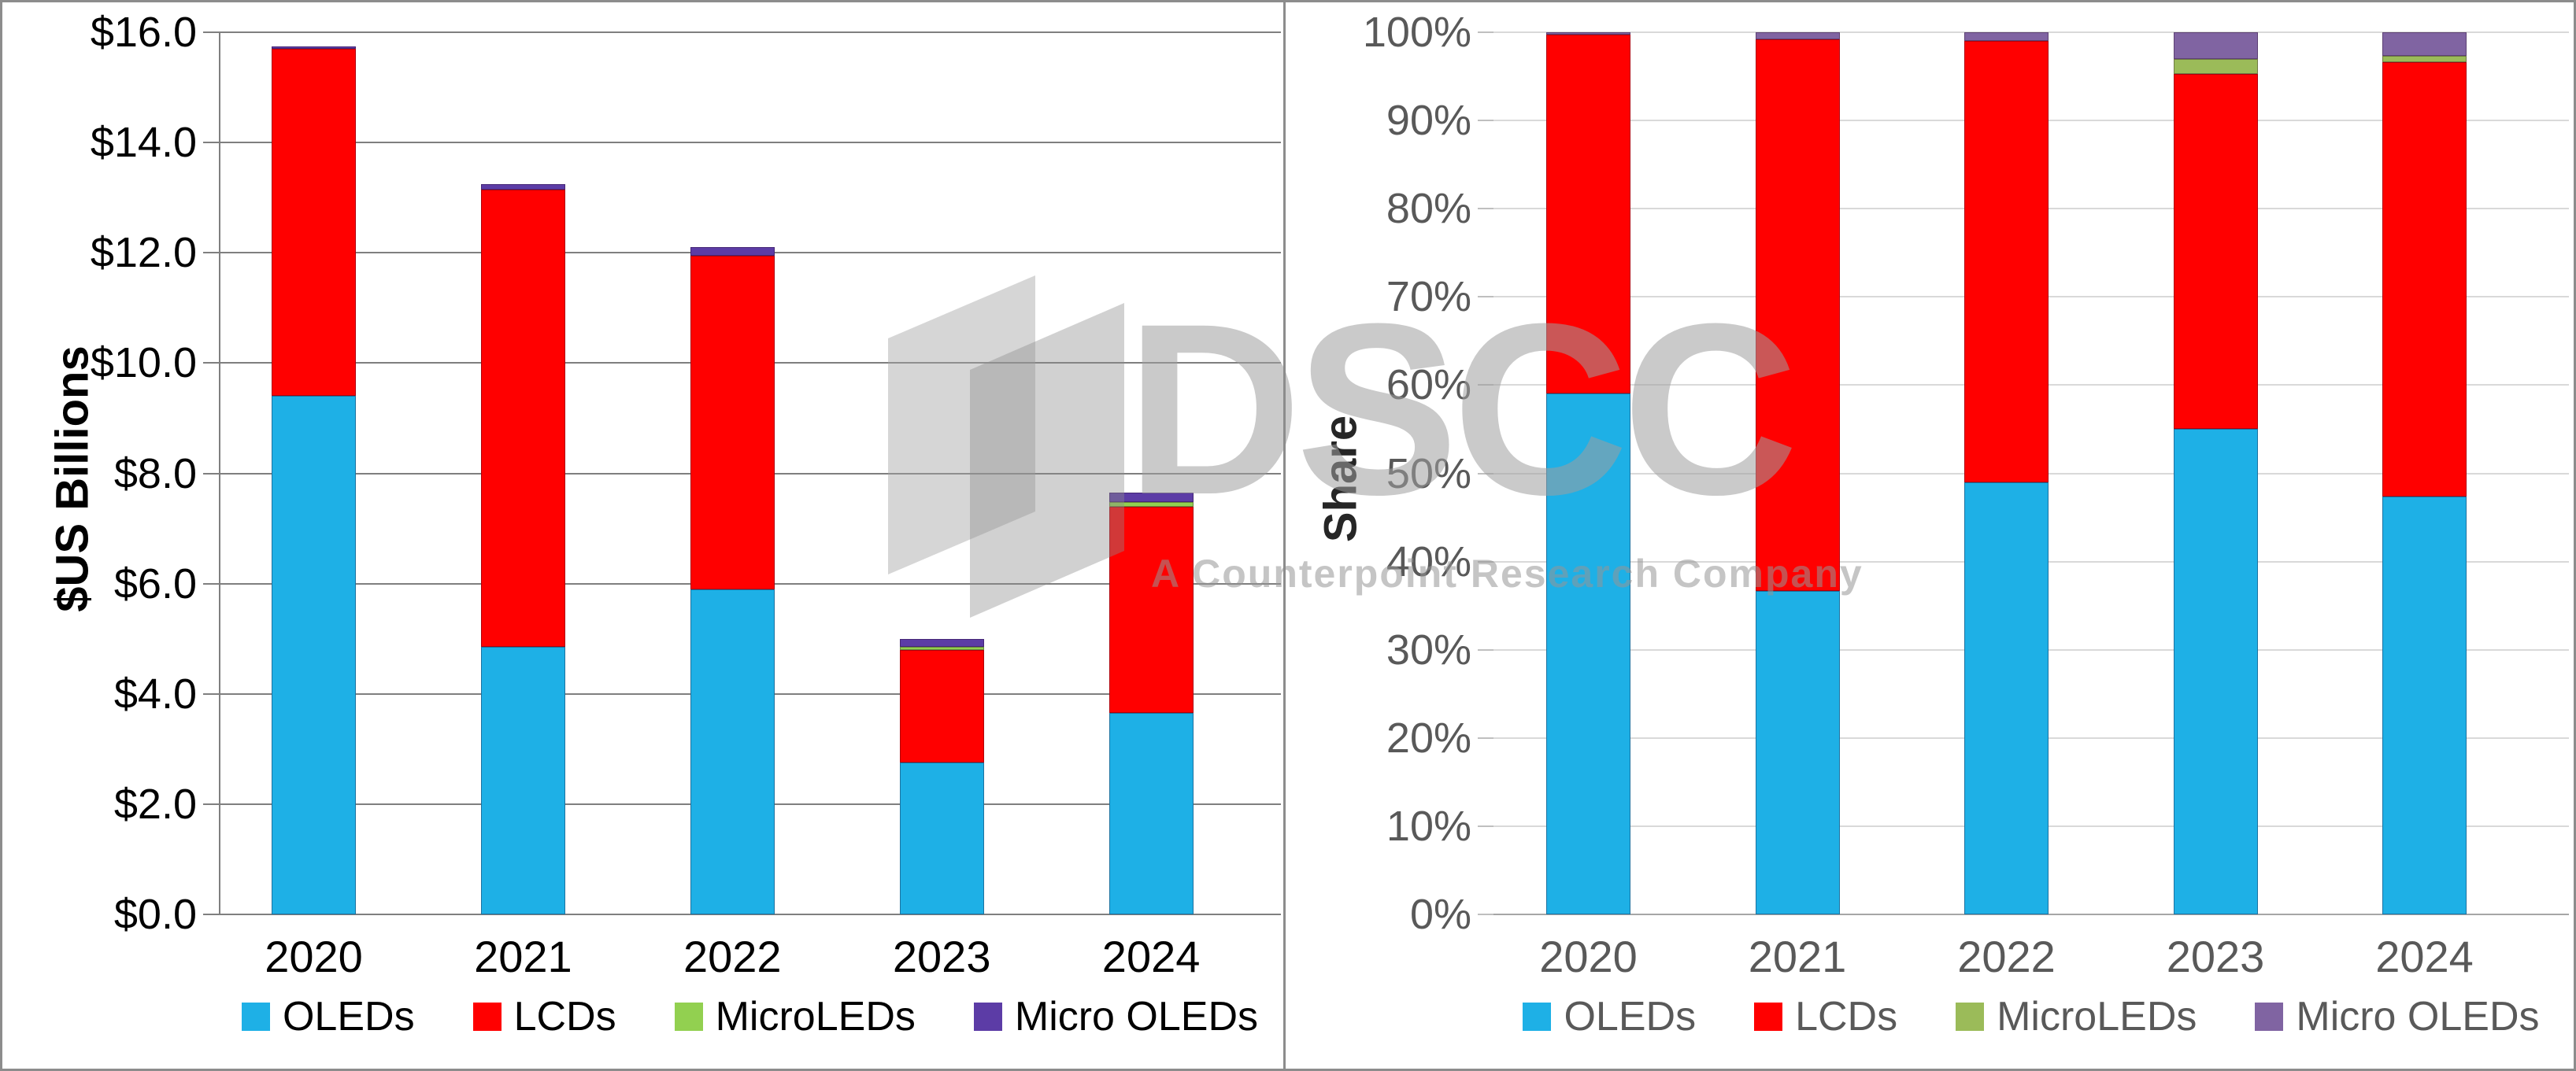 The width and height of the screenshot is (2576, 1071). Describe the element at coordinates (2215, 956) in the screenshot. I see `x-label-share-2023: 2023` at that location.